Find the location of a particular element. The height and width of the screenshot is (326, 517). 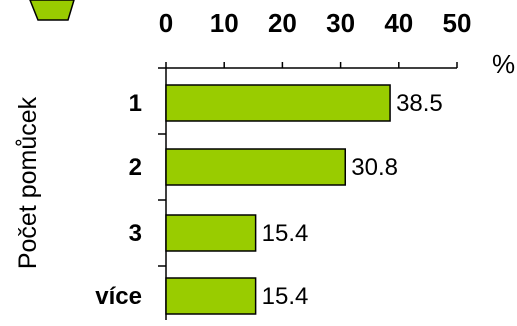

unit-label: % is located at coordinates (503, 64).